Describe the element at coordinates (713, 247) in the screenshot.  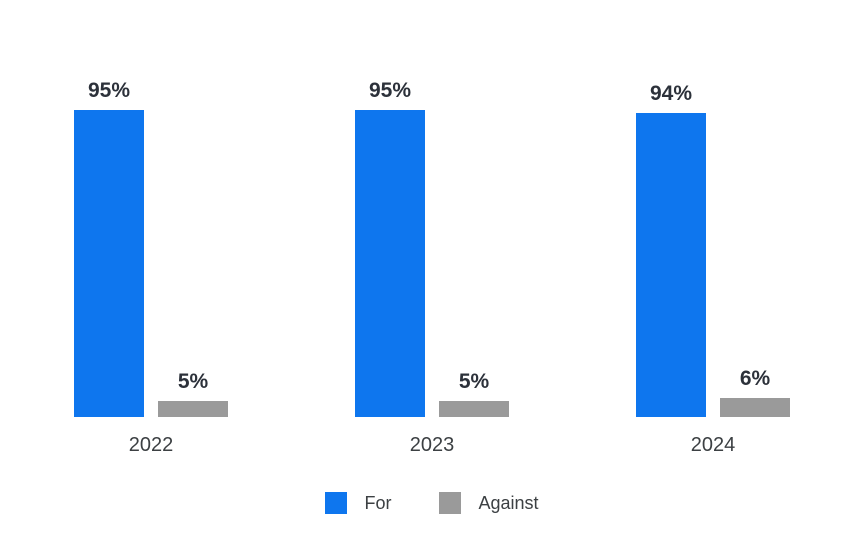
I see `bar-pair: 94% 6%` at that location.